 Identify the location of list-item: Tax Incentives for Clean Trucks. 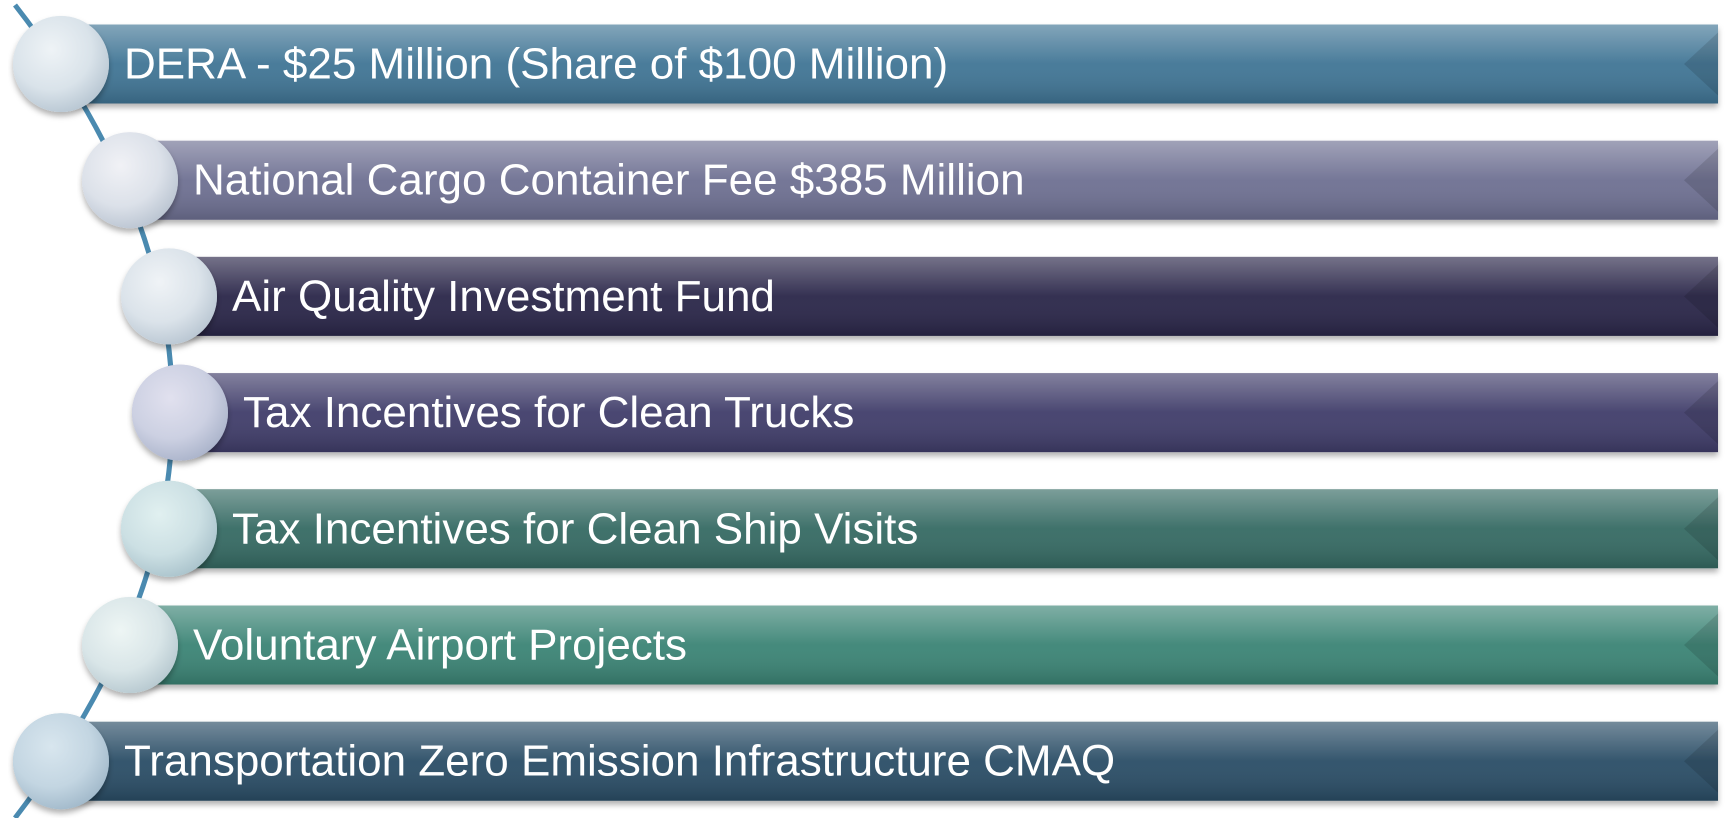
(925, 412).